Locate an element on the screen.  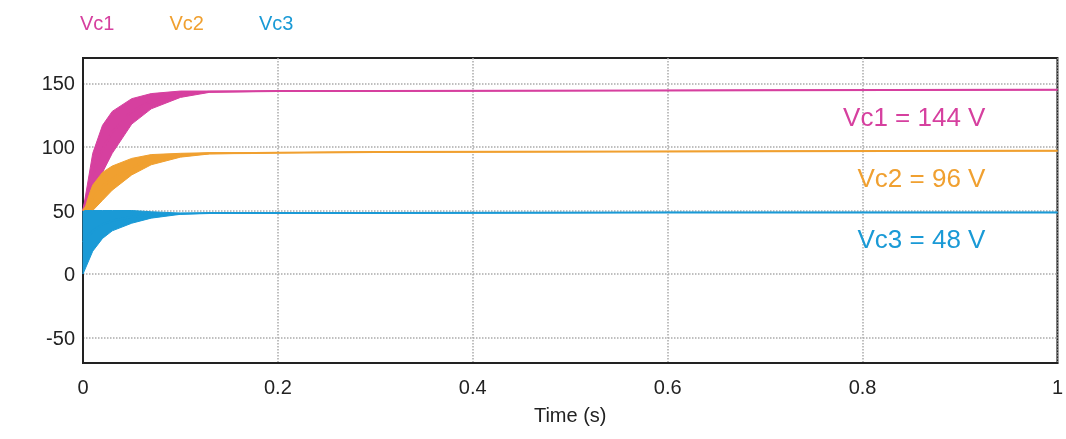
x-tick-label: 0.2 is located at coordinates (277, 387).